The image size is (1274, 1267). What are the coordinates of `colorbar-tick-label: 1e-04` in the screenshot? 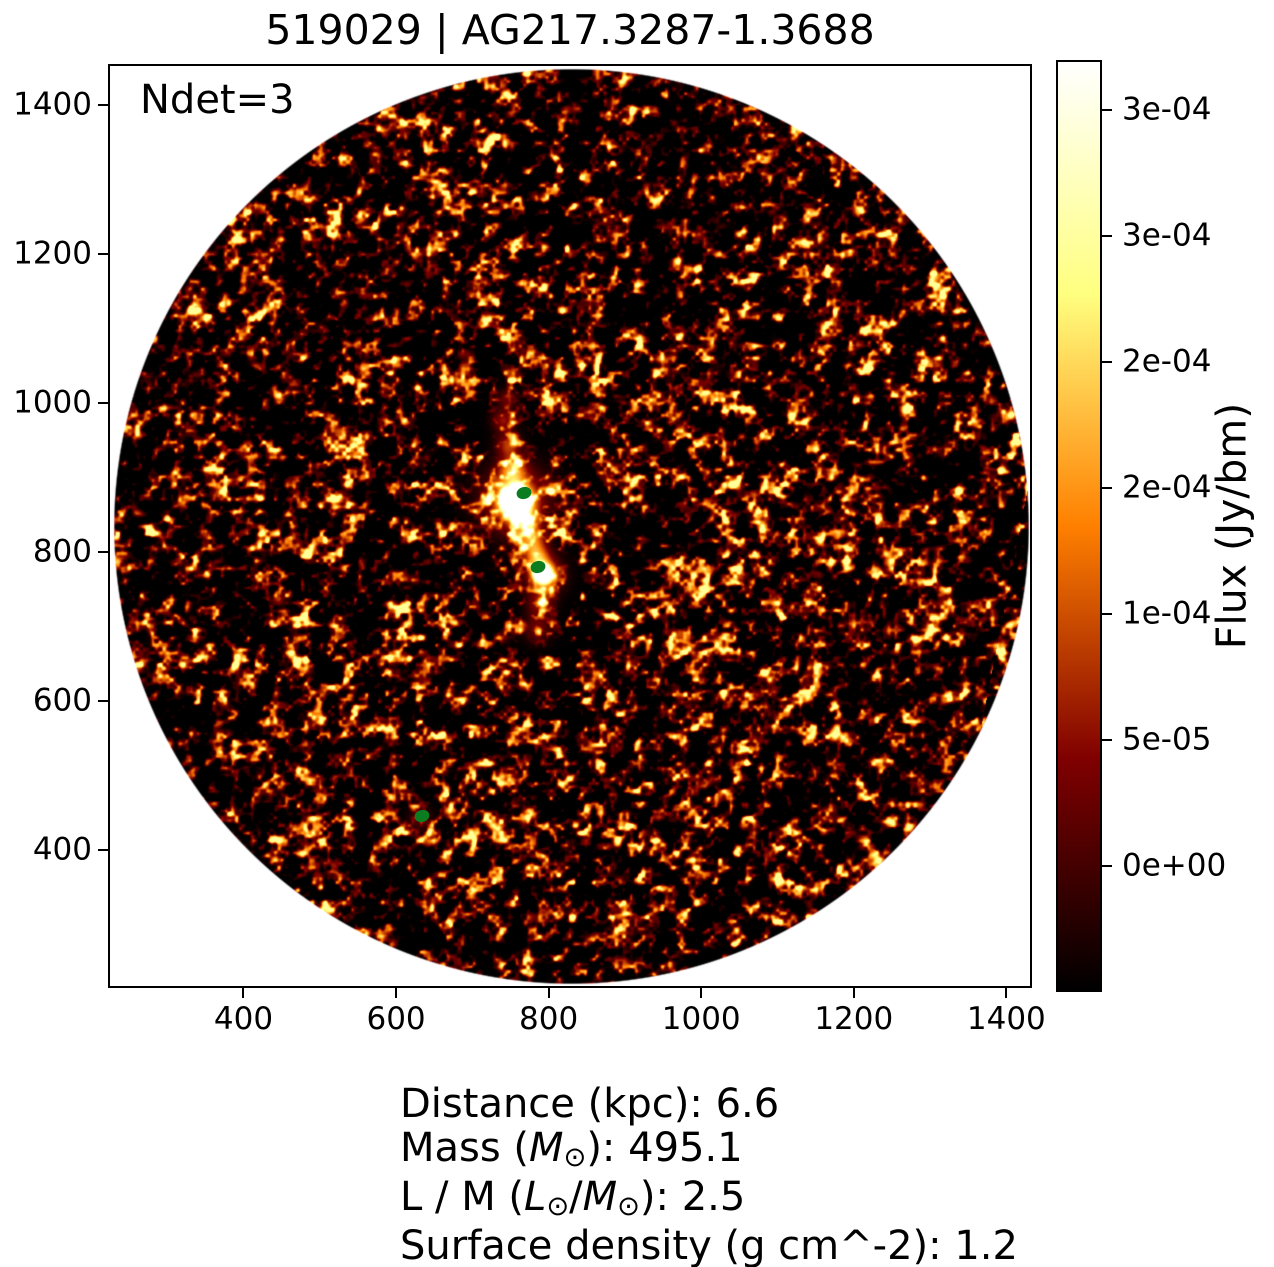 It's located at (1167, 613).